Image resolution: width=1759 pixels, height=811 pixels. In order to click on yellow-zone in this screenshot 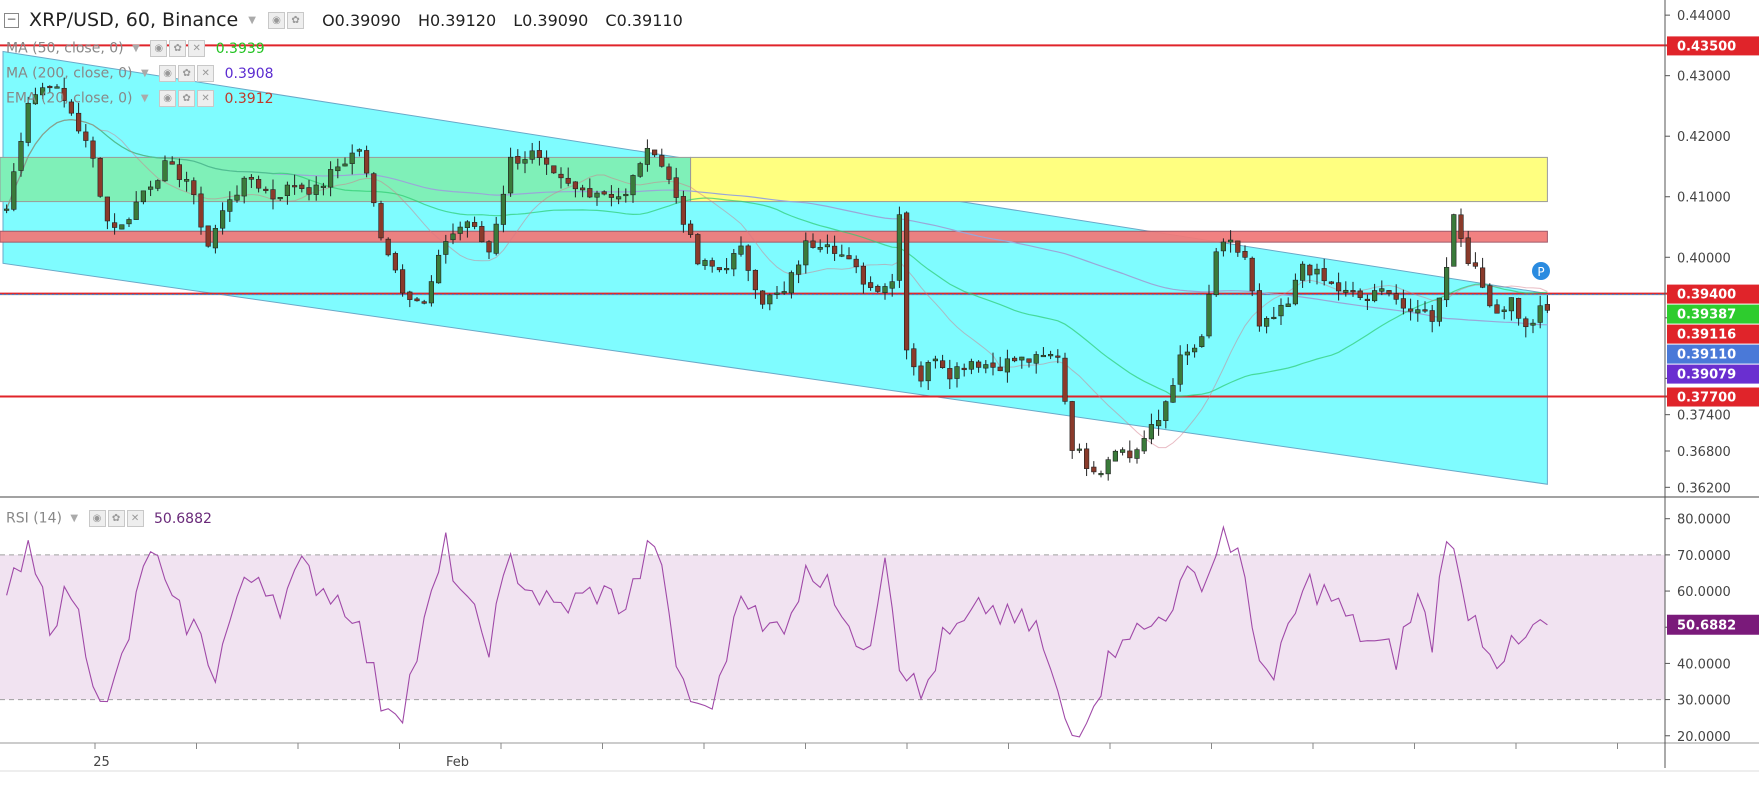, I will do `click(1119, 179)`.